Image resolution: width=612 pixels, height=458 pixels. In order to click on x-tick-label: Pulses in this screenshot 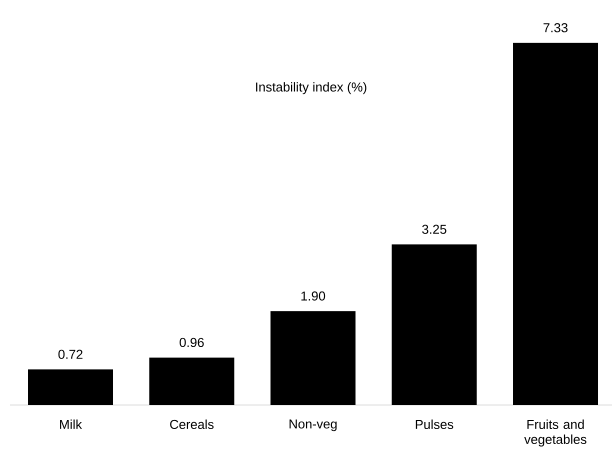, I will do `click(435, 425)`.